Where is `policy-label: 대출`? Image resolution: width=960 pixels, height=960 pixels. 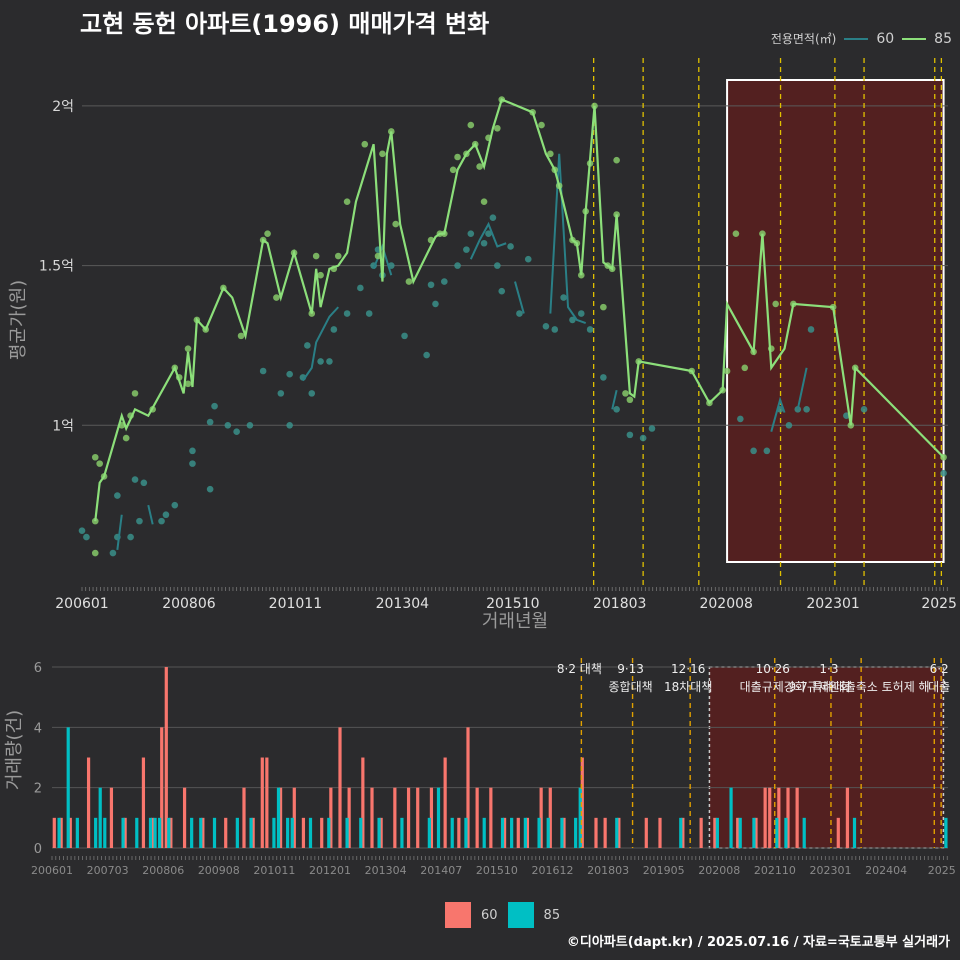
policy-label: 대출 is located at coordinates (939, 687).